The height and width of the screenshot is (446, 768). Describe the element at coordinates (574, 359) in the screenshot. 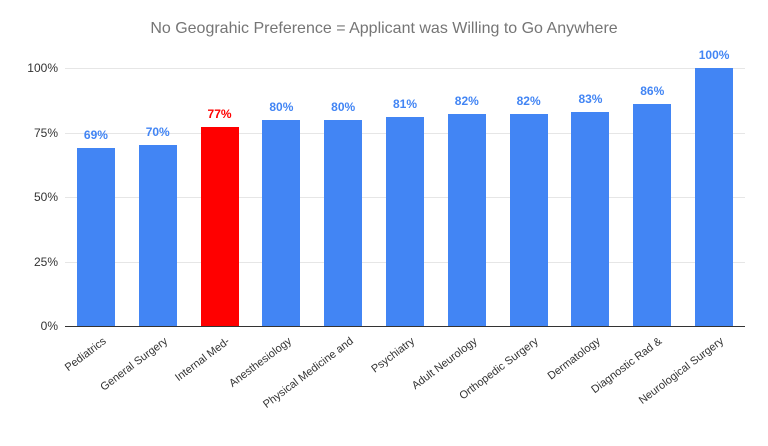

I see `x-axis-category-label: Dermatology` at that location.